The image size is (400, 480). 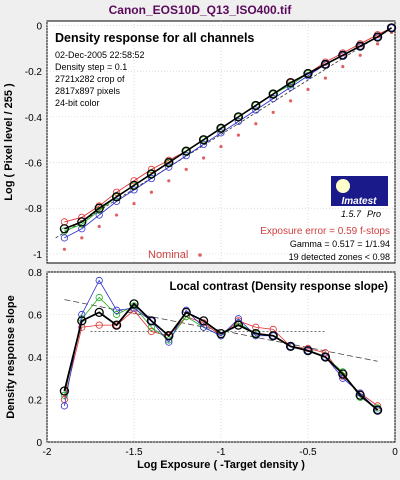 I want to click on imatest-logo: Imatest 1.5.7 Pro, so click(x=359, y=197).